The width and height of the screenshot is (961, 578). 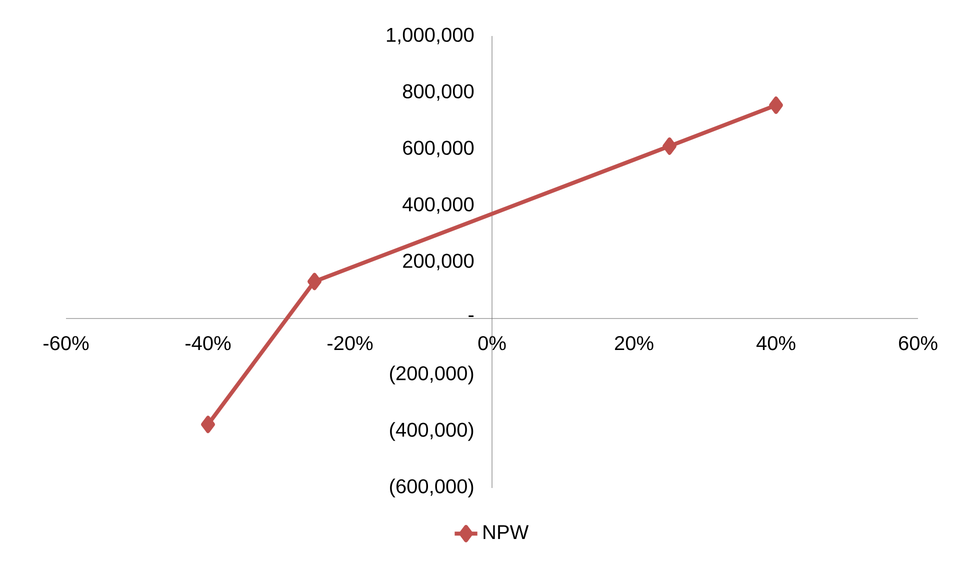 I want to click on x-tick-label: 0%, so click(x=492, y=343).